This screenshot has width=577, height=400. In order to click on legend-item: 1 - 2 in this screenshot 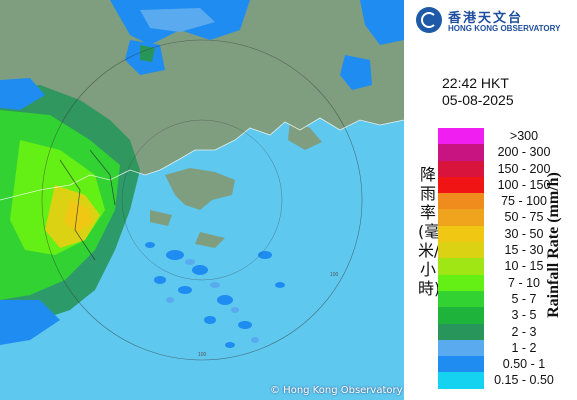, I will do `click(503, 348)`.